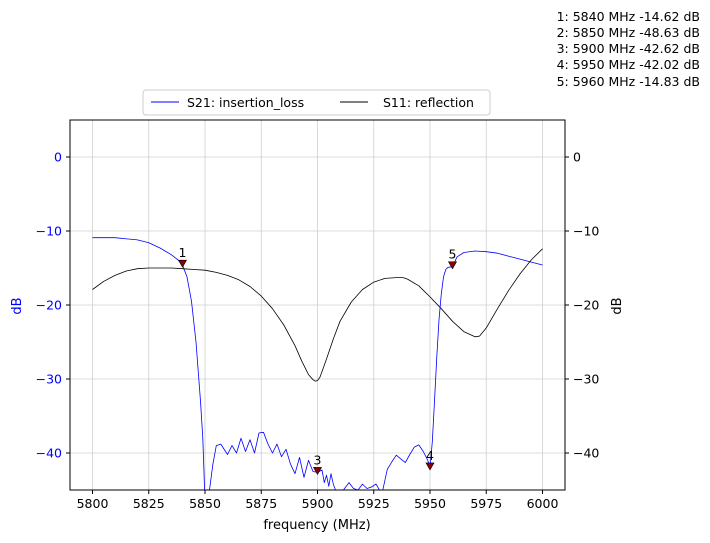  Describe the element at coordinates (49, 231) in the screenshot. I see `y-tick-label-left: −10` at that location.